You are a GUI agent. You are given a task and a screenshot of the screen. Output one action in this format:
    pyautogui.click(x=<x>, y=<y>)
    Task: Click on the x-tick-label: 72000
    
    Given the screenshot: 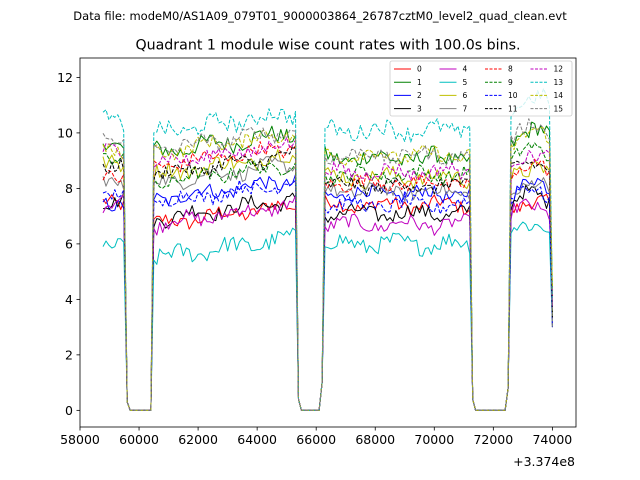 What is the action you would take?
    pyautogui.click(x=493, y=439)
    